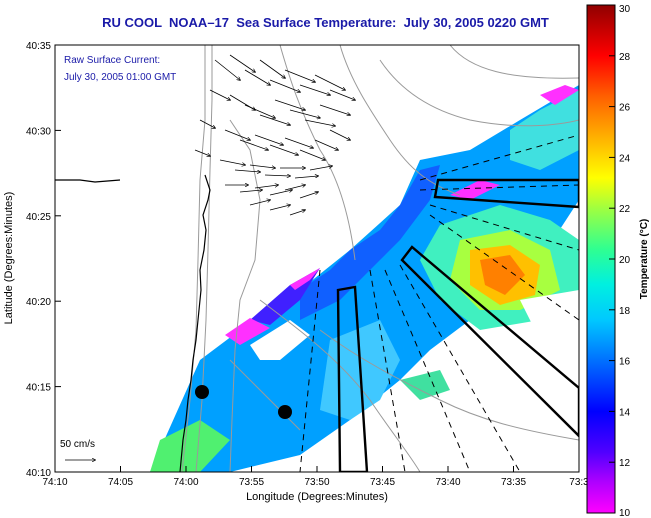 The width and height of the screenshot is (651, 518). Describe the element at coordinates (43, 260) in the screenshot. I see `y-ticks: 40:35 40:30 40:25 40:20 40:15 40:10` at that location.